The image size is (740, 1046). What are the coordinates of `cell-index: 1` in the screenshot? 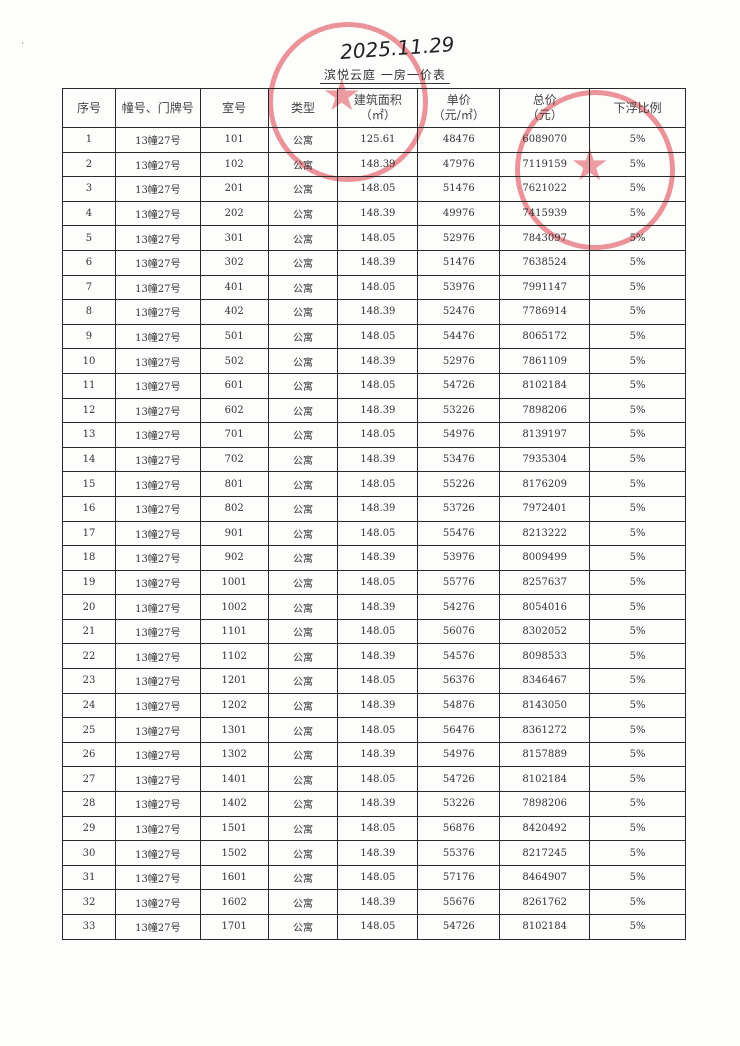 It's located at (89, 140).